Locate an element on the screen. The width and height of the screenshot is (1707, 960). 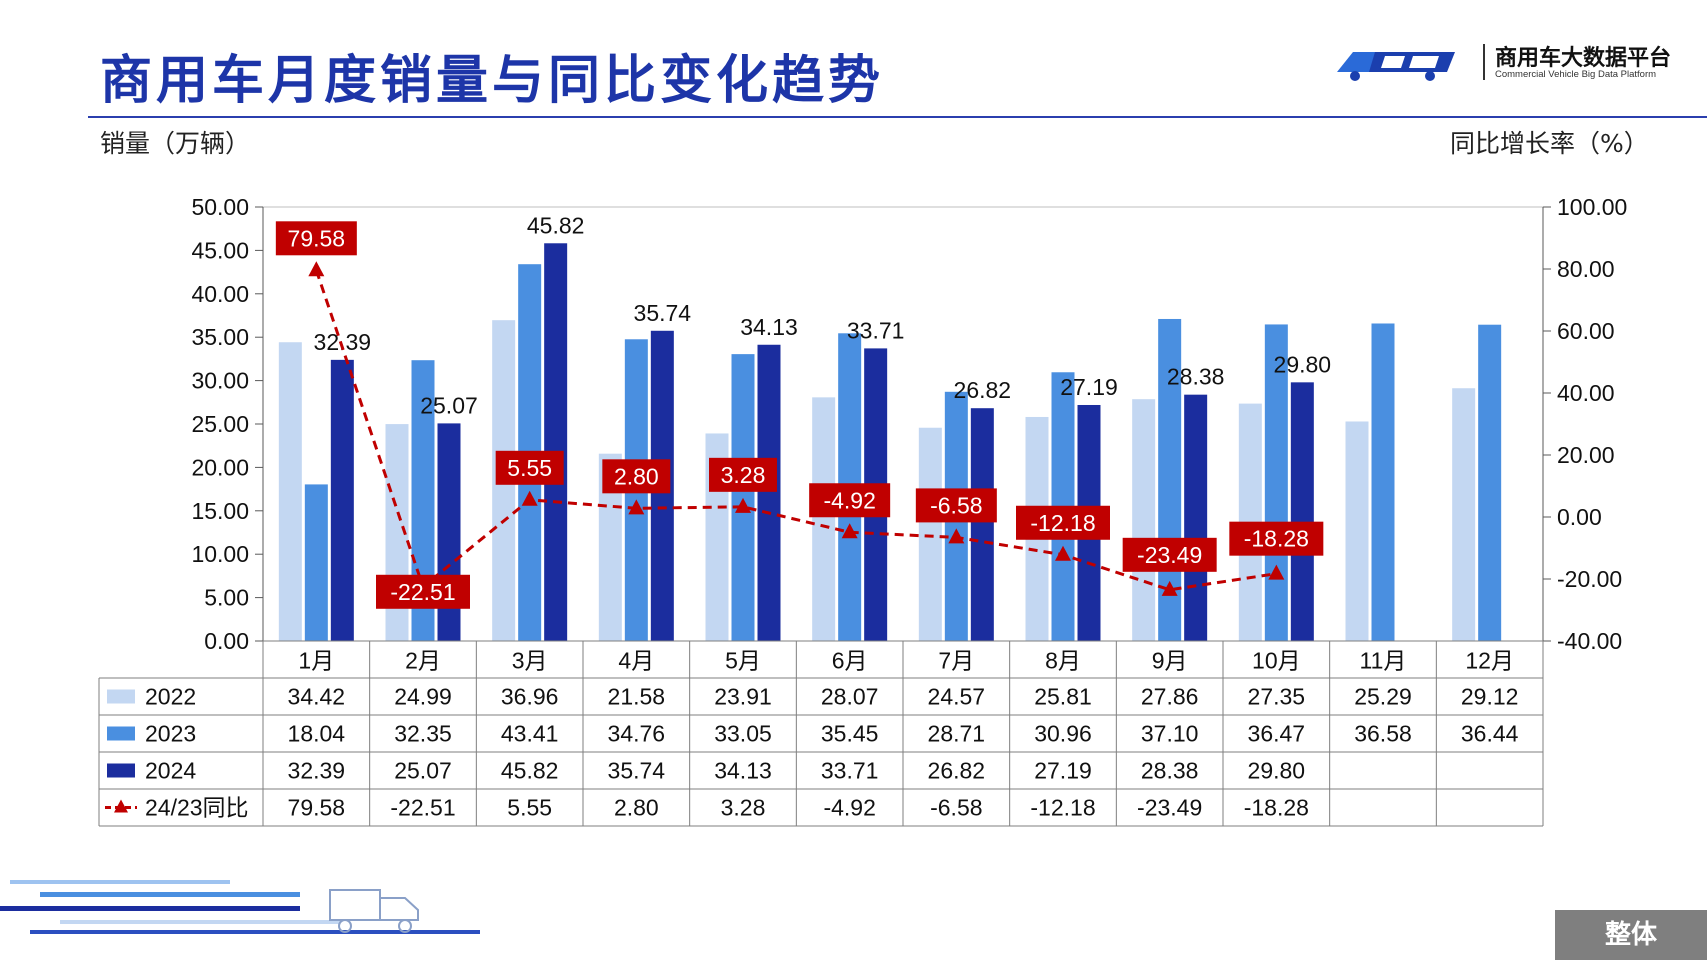
bar-2024-value-label: 29.80 is located at coordinates (1303, 364).